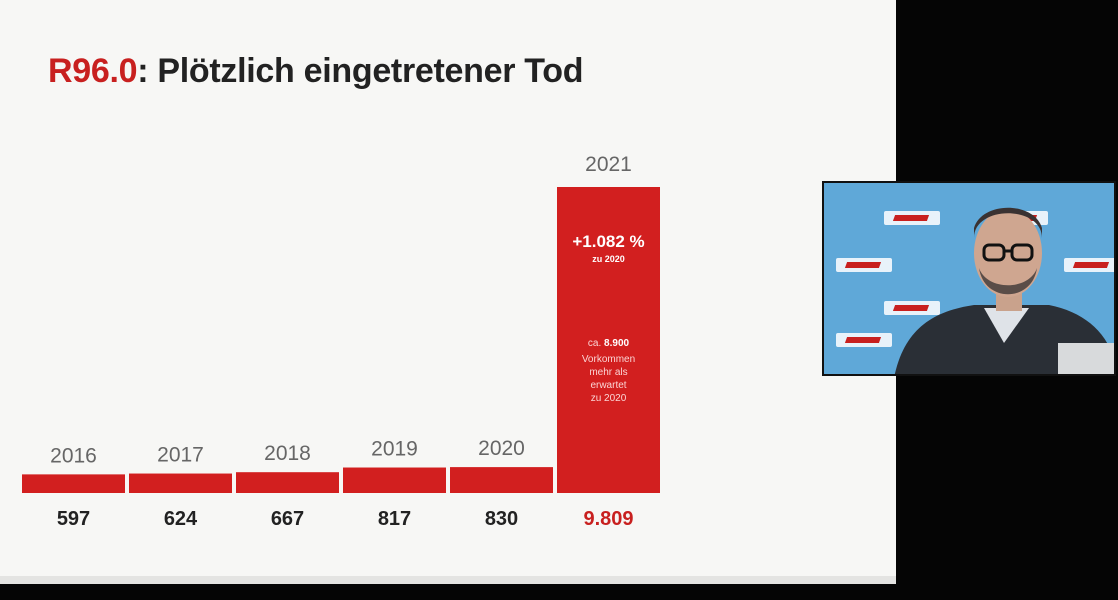 The height and width of the screenshot is (600, 1118). Describe the element at coordinates (394, 519) in the screenshot. I see `value-label: 817` at that location.